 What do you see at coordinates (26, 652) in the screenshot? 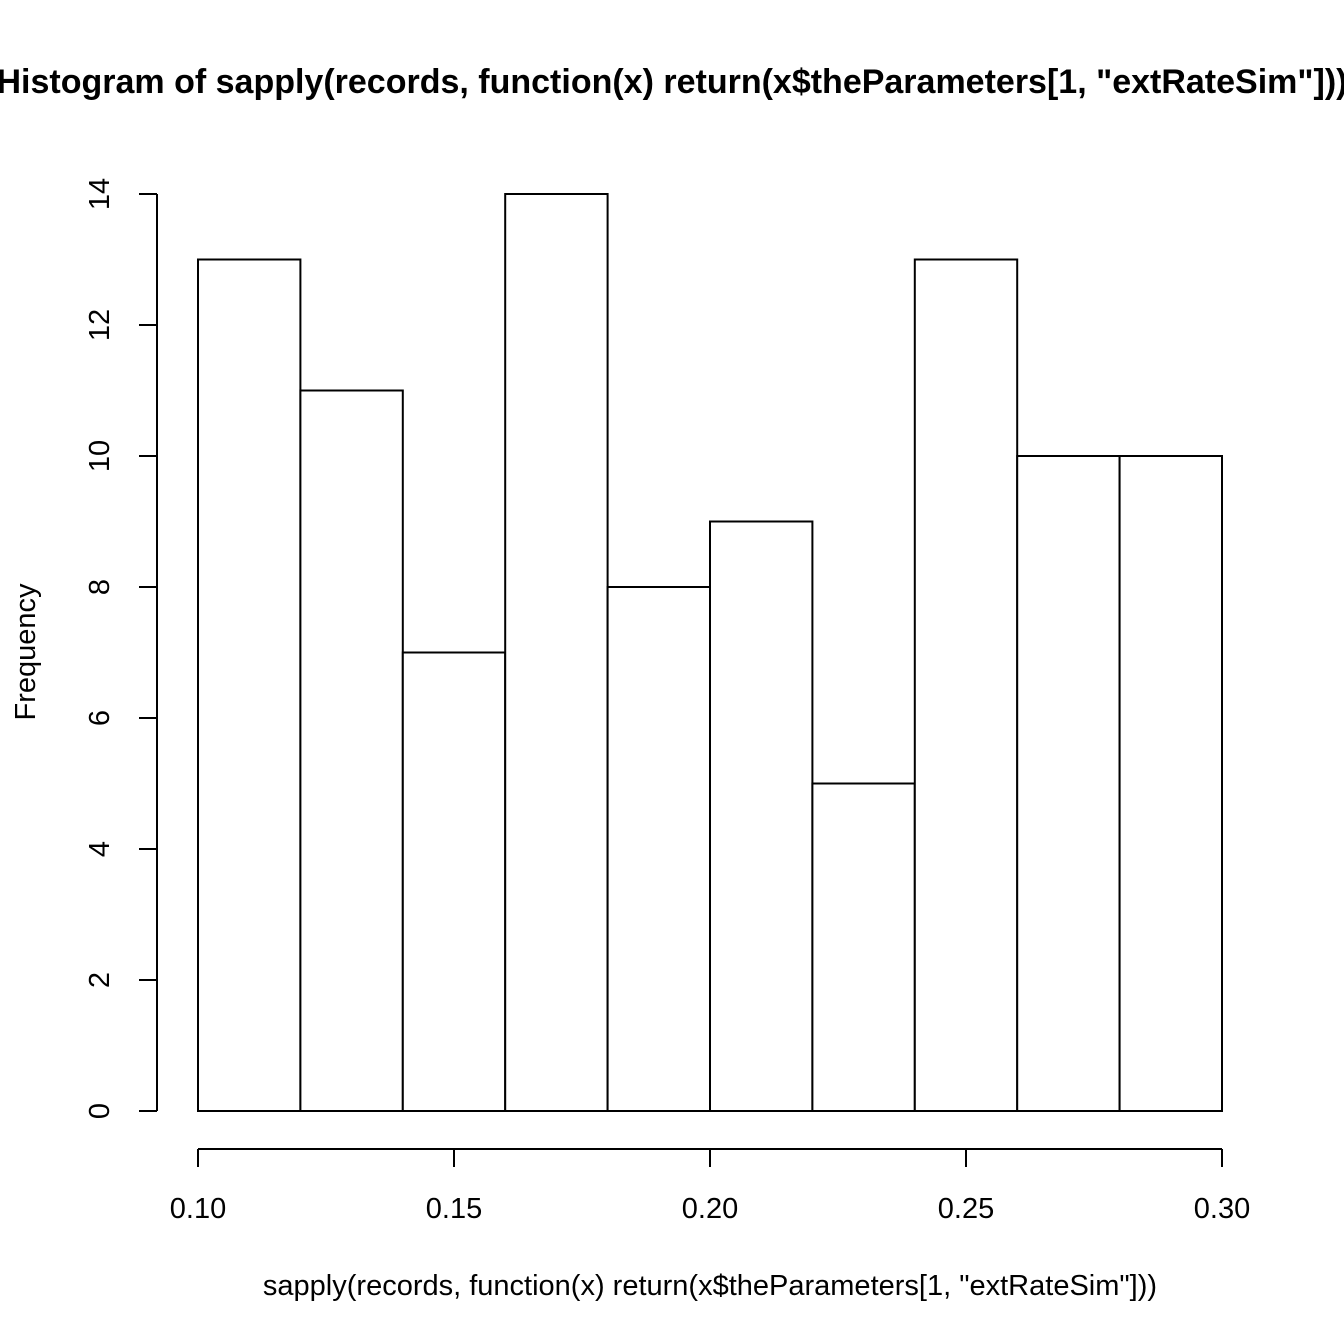
I see `y-axis-label: Frequency` at bounding box center [26, 652].